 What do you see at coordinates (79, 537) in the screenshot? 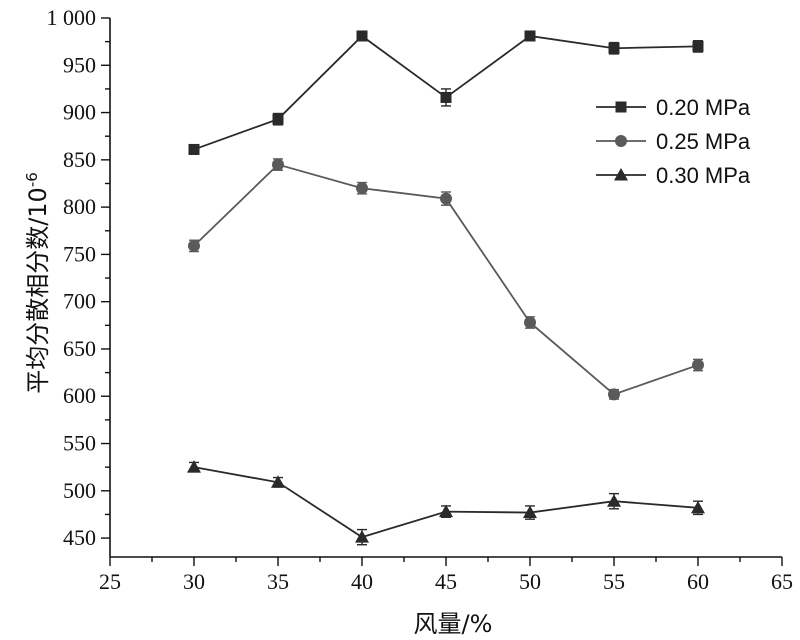
I see `y-tick-label: 450` at bounding box center [79, 537].